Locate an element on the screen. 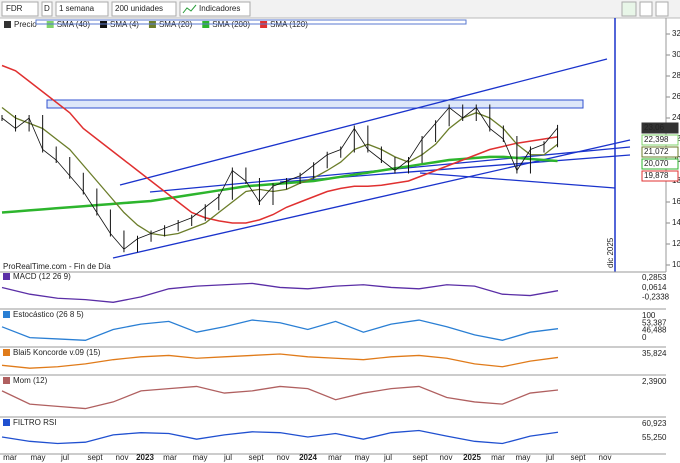  panel-title: Mom (12) is located at coordinates (30, 380).